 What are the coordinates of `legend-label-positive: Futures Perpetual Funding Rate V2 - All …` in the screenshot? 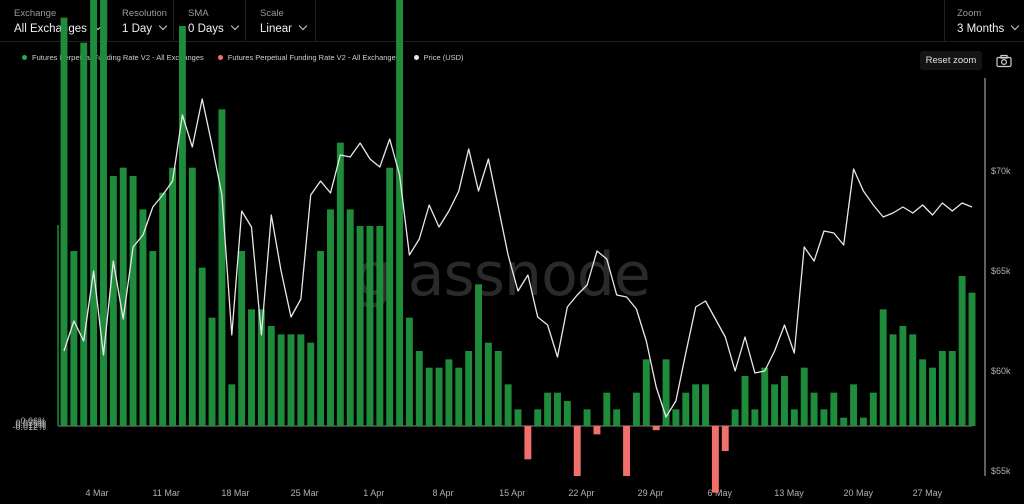 It's located at (118, 57).